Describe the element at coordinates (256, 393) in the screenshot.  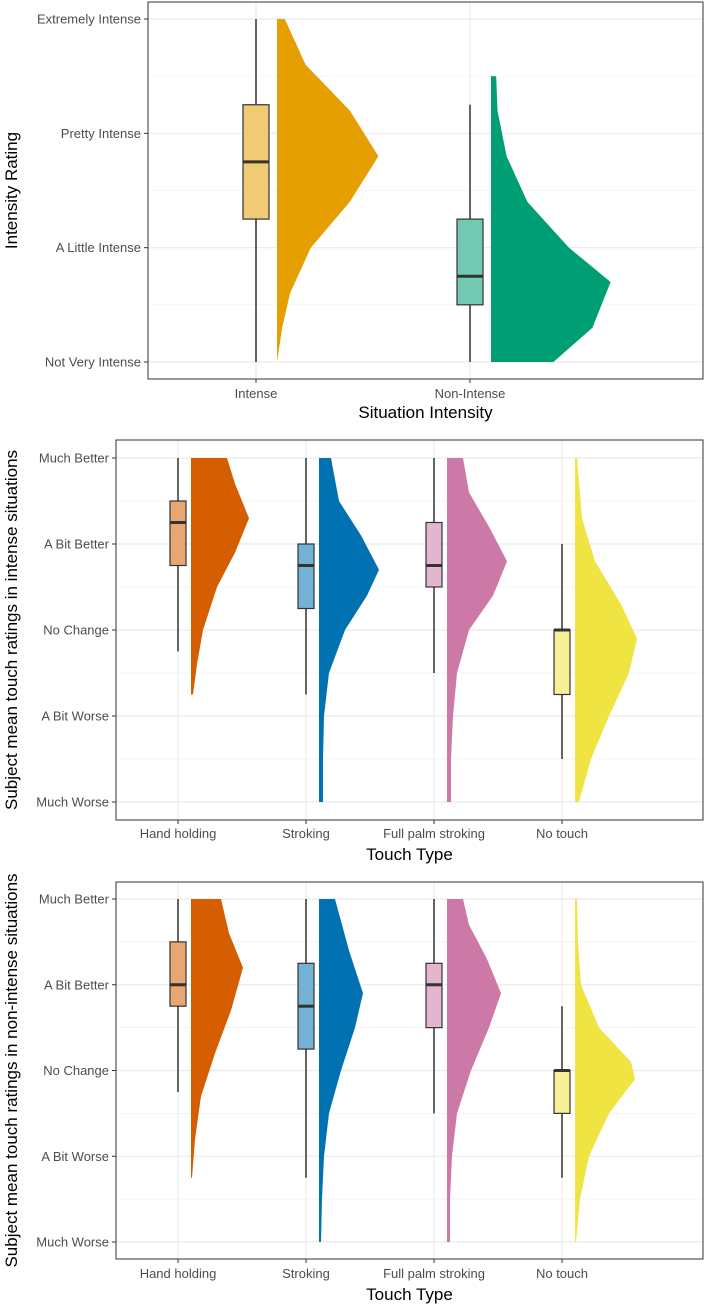
I see `x-tick-label: Intense` at that location.